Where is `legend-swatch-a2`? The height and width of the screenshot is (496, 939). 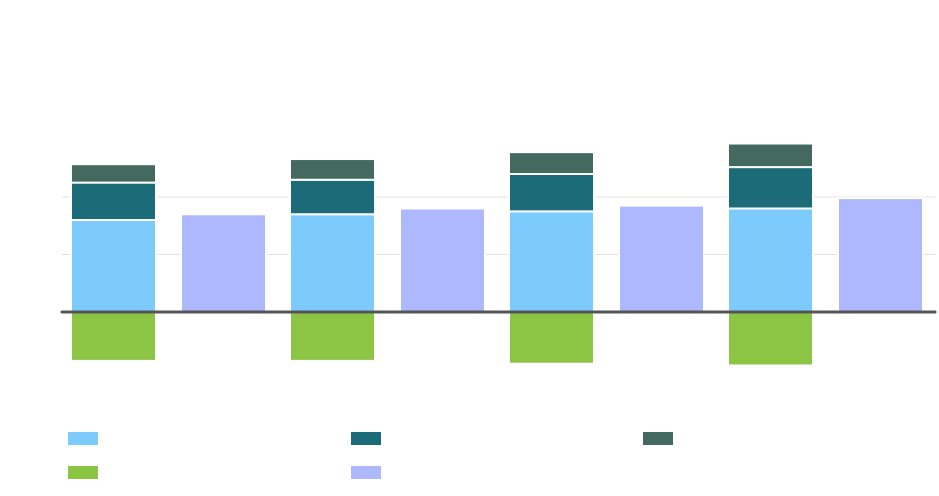
legend-swatch-a2 is located at coordinates (366, 438).